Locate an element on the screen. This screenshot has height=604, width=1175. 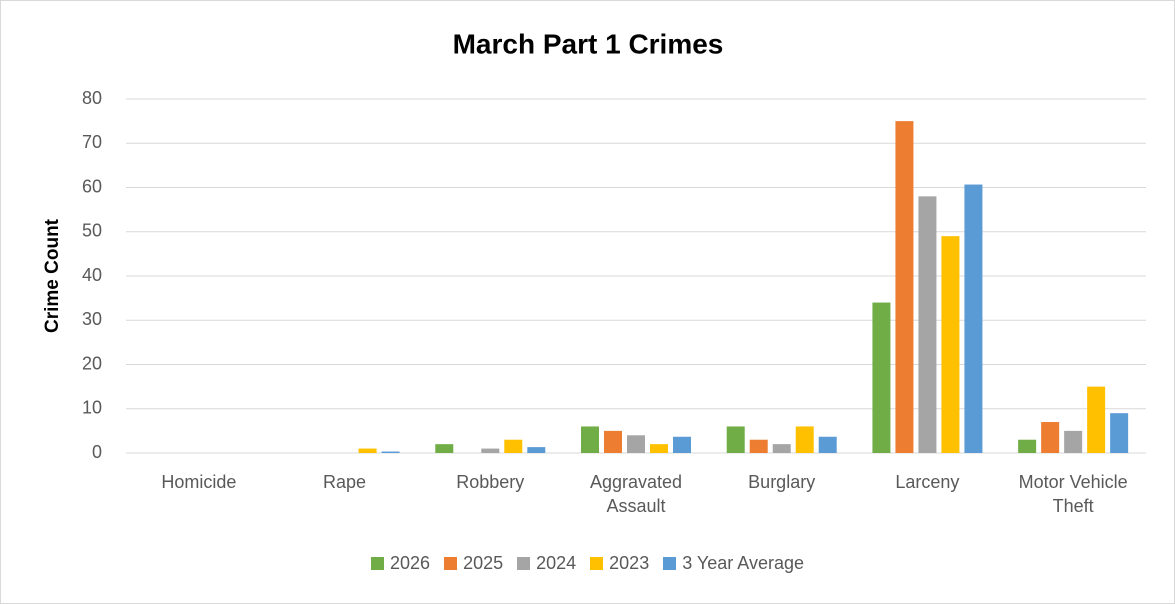
chart-title: March Part 1 Crimes is located at coordinates (588, 43).